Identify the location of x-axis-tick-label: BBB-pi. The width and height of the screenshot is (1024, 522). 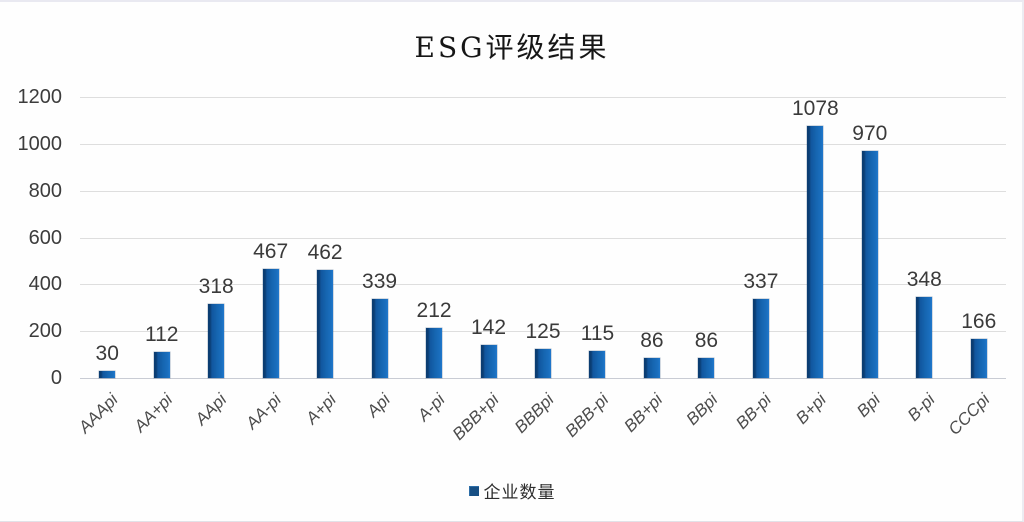
(586, 415).